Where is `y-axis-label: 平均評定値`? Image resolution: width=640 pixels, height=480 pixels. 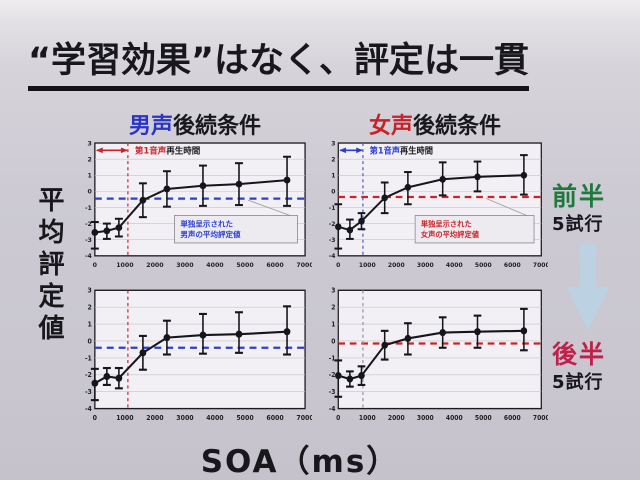
y-axis-label: 平均評定値 is located at coordinates (49, 266).